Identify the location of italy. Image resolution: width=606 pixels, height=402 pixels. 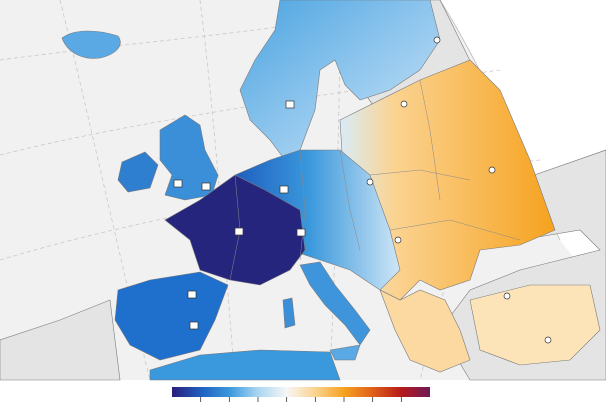
(335, 303).